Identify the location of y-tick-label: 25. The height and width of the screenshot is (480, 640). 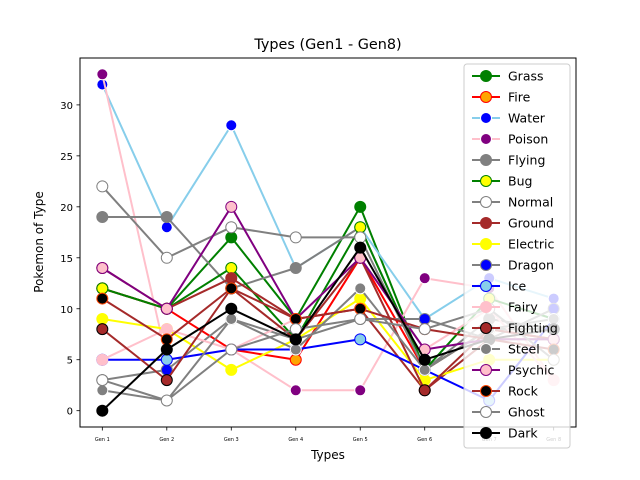
(66, 157).